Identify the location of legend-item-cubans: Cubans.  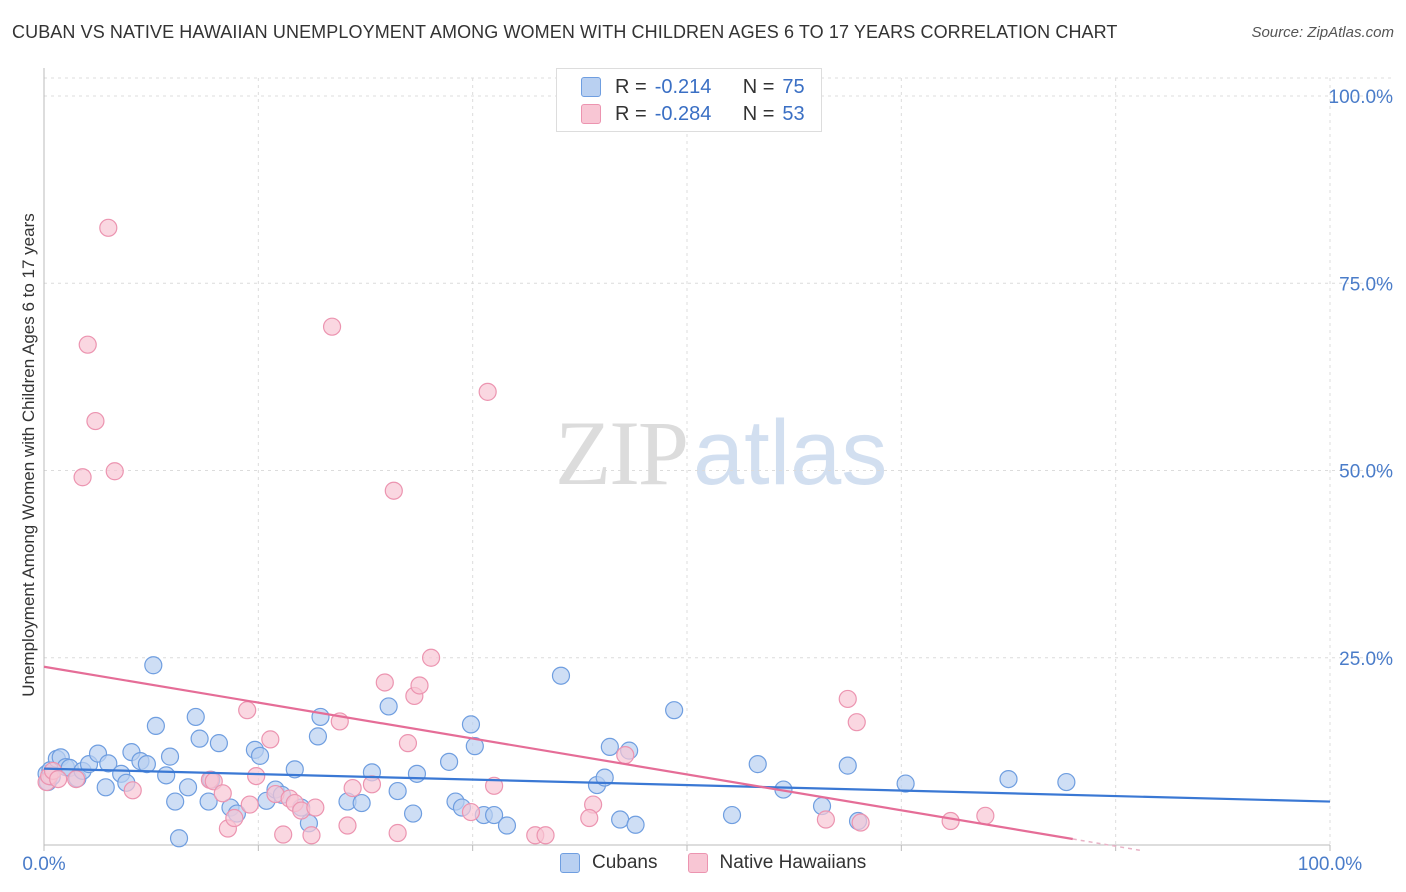
(609, 863).